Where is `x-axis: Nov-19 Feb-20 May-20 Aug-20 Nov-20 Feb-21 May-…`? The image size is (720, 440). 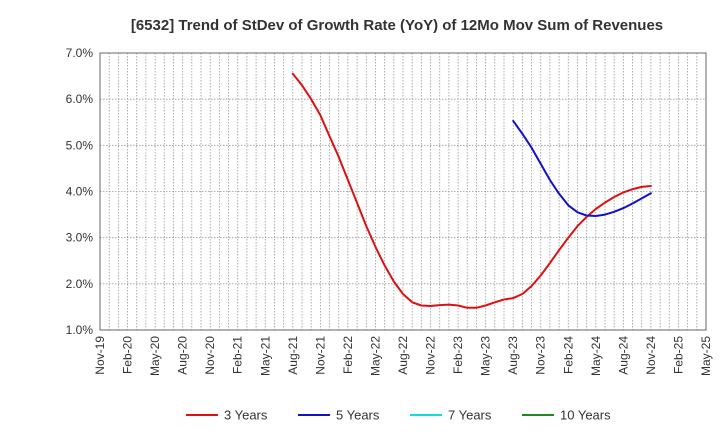
x-axis: Nov-19 Feb-20 May-20 Aug-20 Nov-20 Feb-21 May-… is located at coordinates (403, 356).